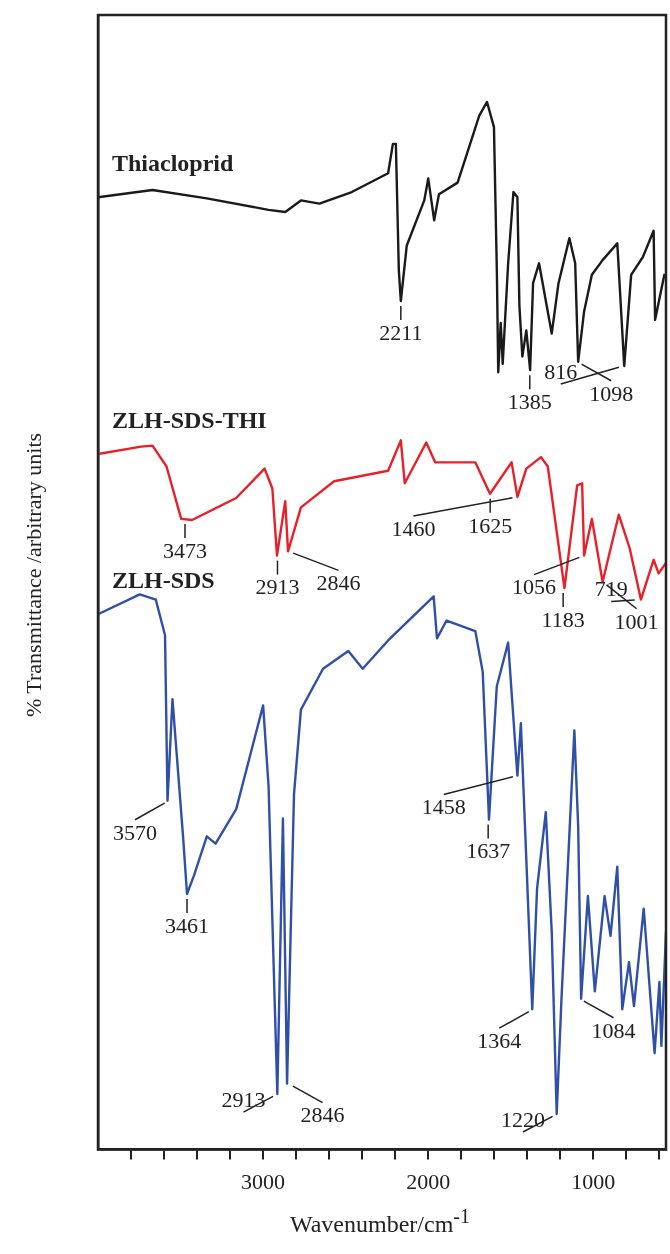 The image size is (670, 1254). What do you see at coordinates (593, 1181) in the screenshot?
I see `x-tick-label: 1000` at bounding box center [593, 1181].